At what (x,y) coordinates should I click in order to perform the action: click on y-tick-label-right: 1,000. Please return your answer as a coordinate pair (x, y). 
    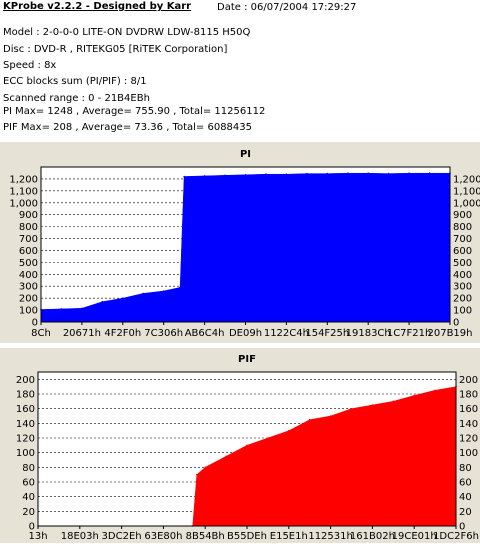
    Looking at the image, I should click on (466, 203).